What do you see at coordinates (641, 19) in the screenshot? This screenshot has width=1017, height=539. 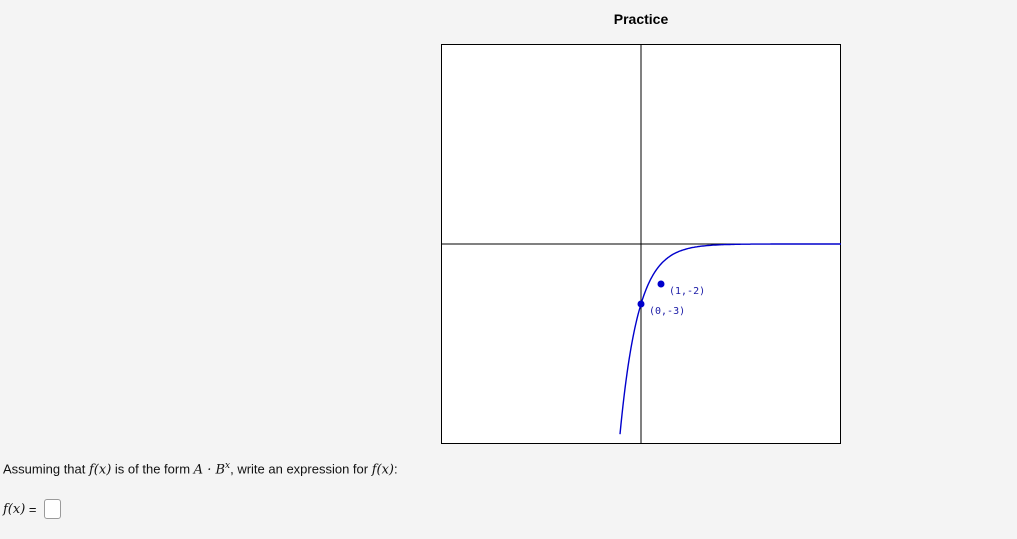 I see `graph-title: Practice` at bounding box center [641, 19].